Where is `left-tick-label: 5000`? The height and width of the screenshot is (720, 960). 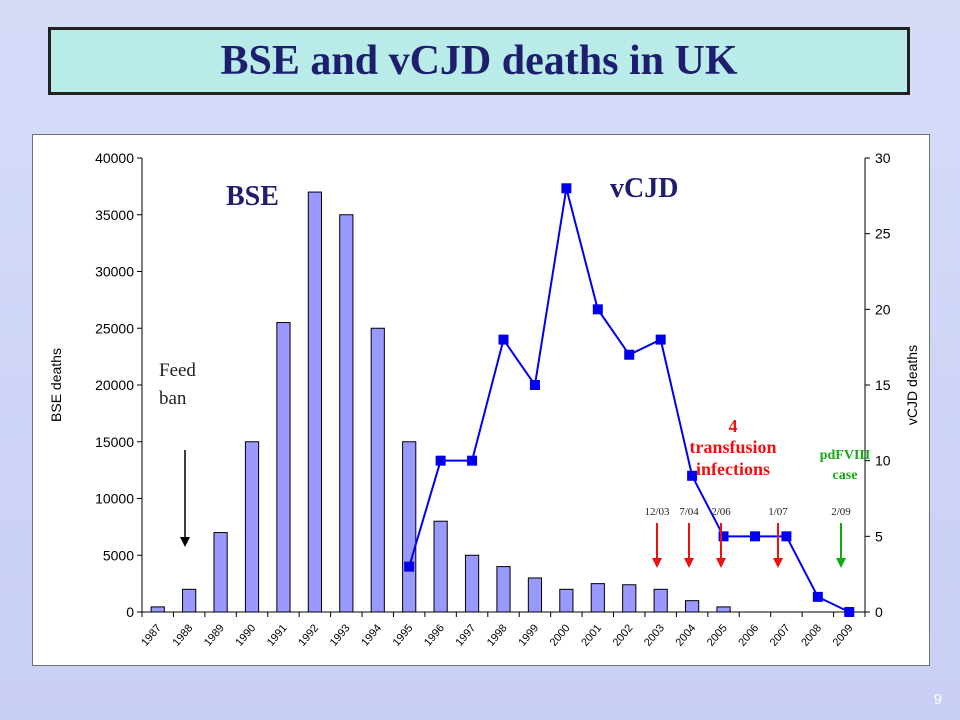 left-tick-label: 5000 is located at coordinates (118, 555).